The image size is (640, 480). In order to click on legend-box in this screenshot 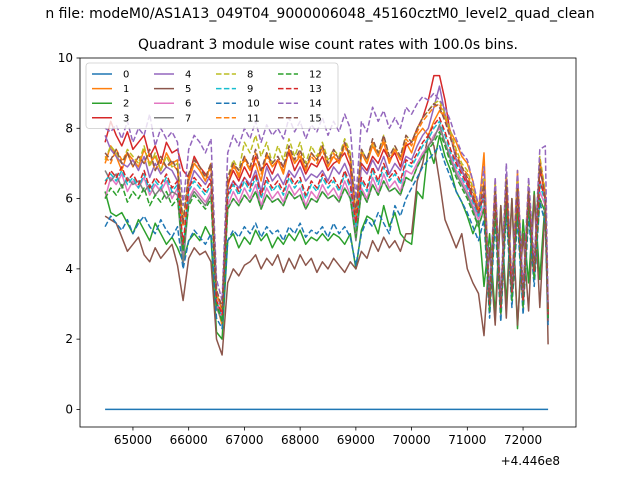, I will do `click(212, 95)`.